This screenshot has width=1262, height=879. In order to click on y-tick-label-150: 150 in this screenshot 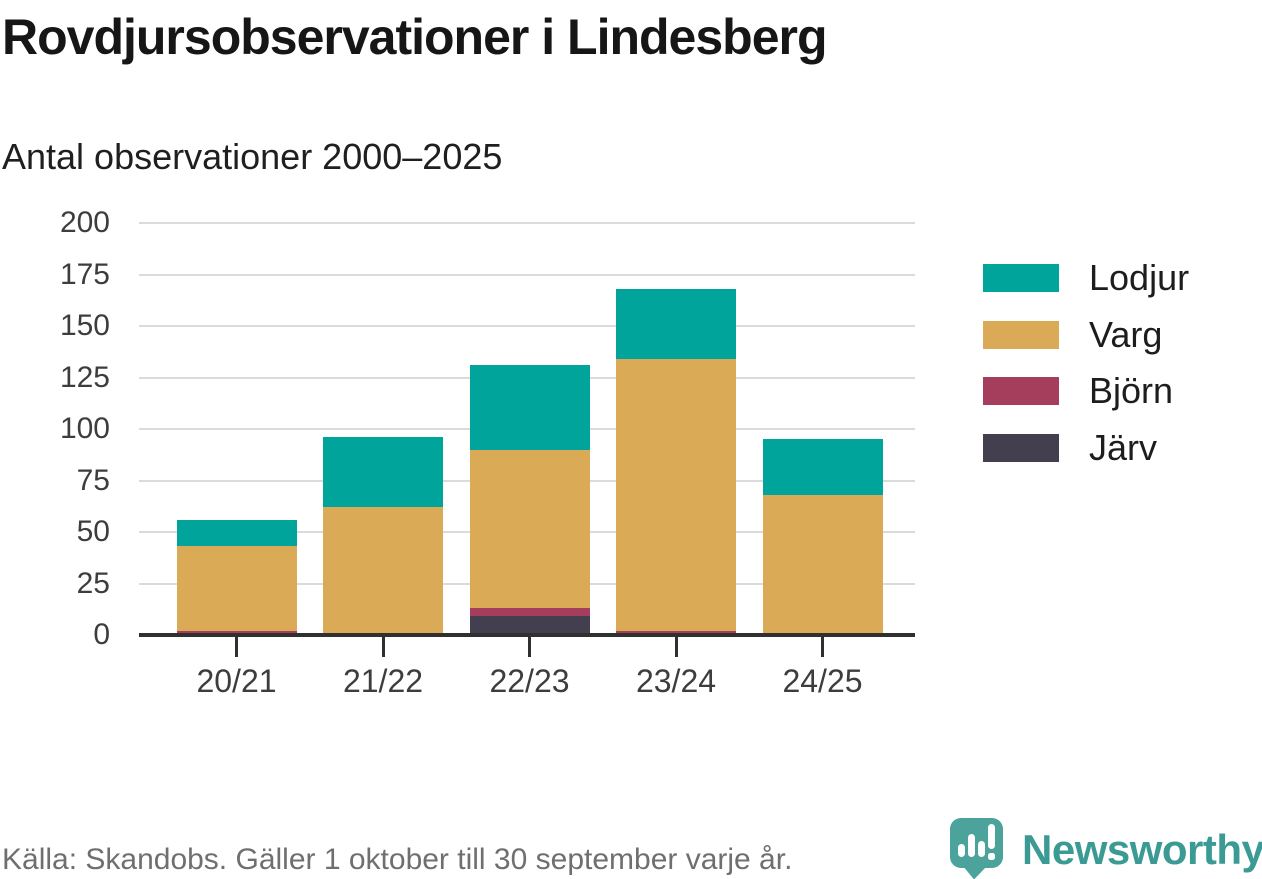, I will do `click(84, 325)`.